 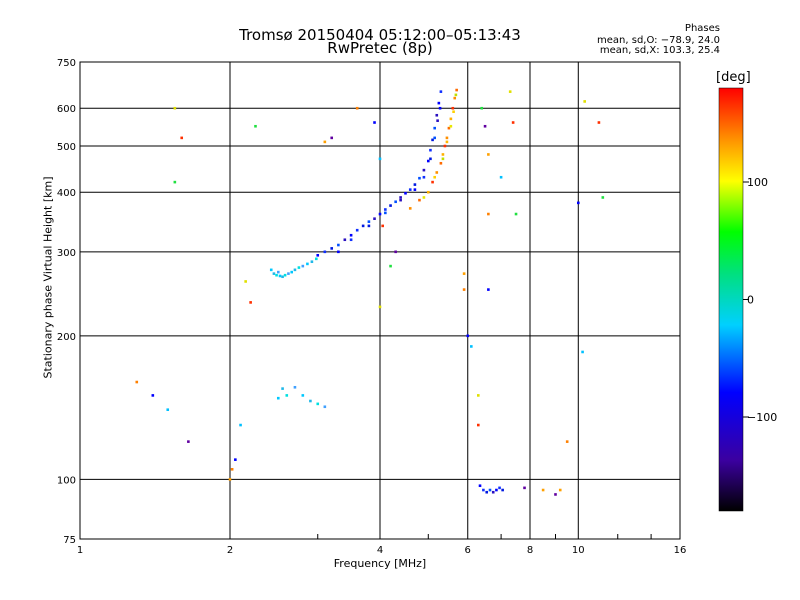 What do you see at coordinates (66, 193) in the screenshot?
I see `y-tick-label: 400` at bounding box center [66, 193].